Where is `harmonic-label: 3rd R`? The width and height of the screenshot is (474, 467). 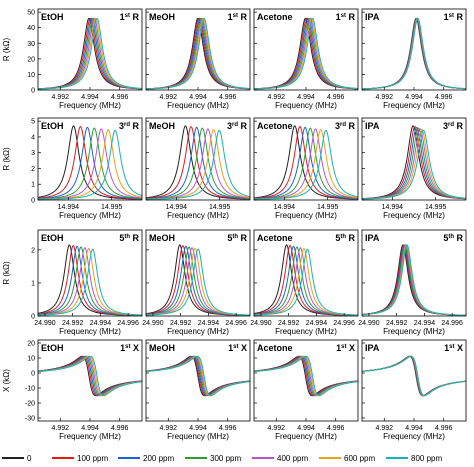
harmonic-label: 3rd R is located at coordinates (237, 126).